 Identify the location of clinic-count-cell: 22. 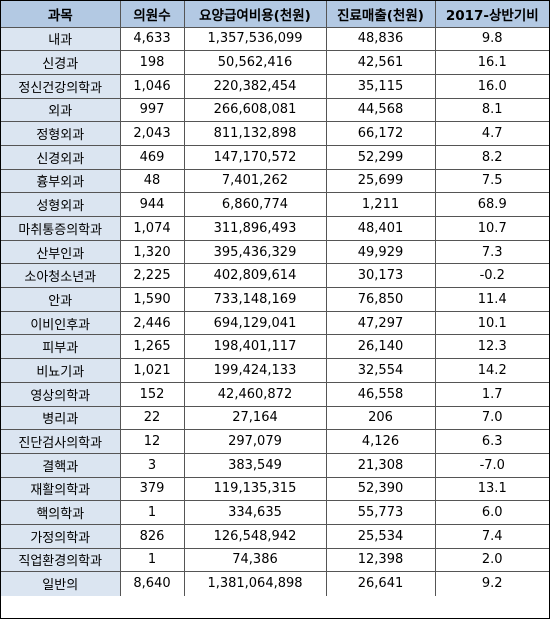
(152, 418).